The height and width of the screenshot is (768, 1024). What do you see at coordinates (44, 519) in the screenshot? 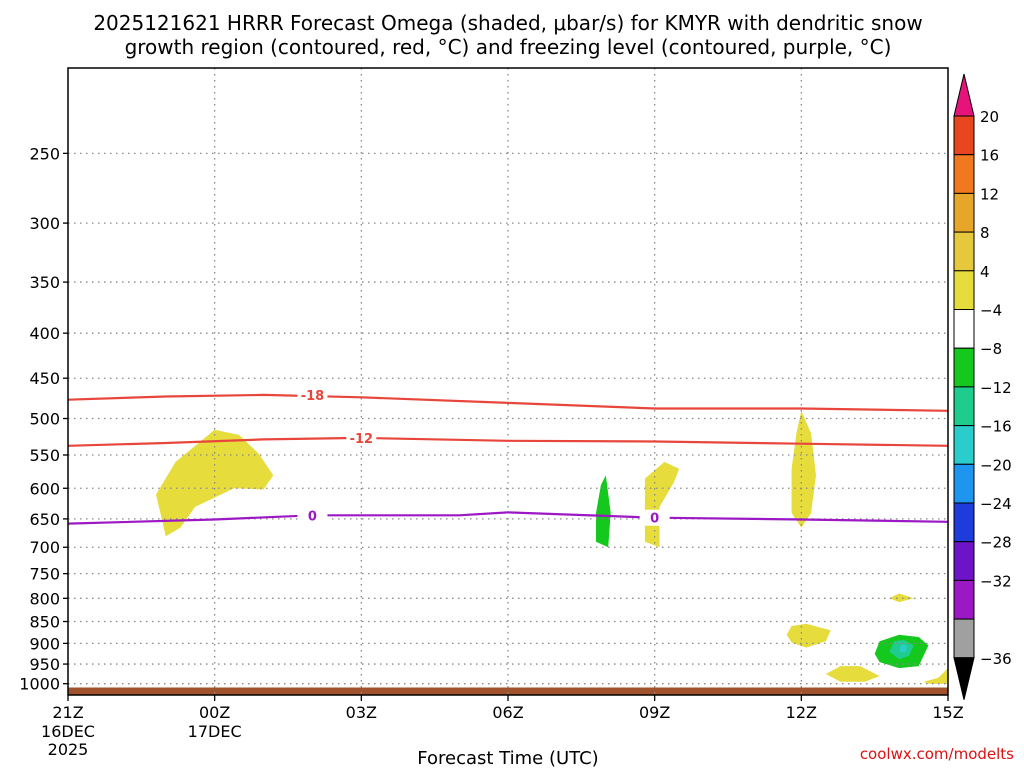
I see `y-tick-label-8: 650` at bounding box center [44, 519].